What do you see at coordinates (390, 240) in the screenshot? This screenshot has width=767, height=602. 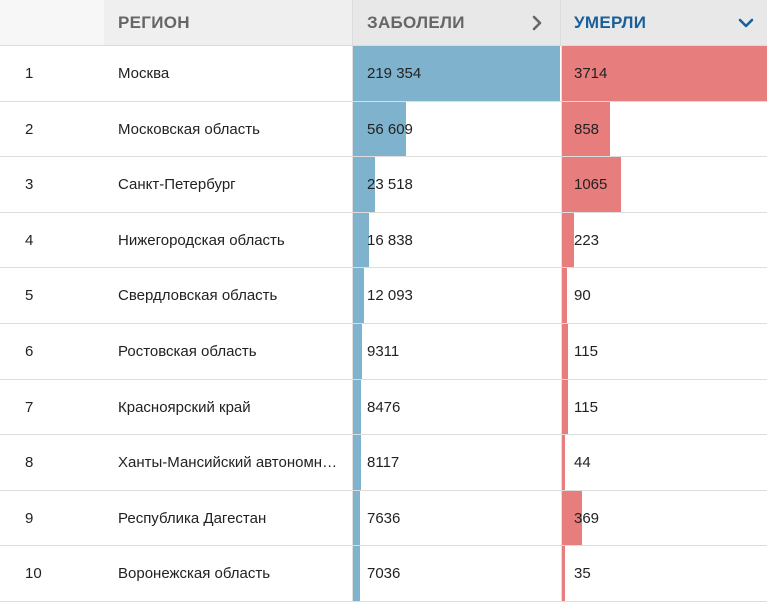 I see `cases-value: 16 838` at bounding box center [390, 240].